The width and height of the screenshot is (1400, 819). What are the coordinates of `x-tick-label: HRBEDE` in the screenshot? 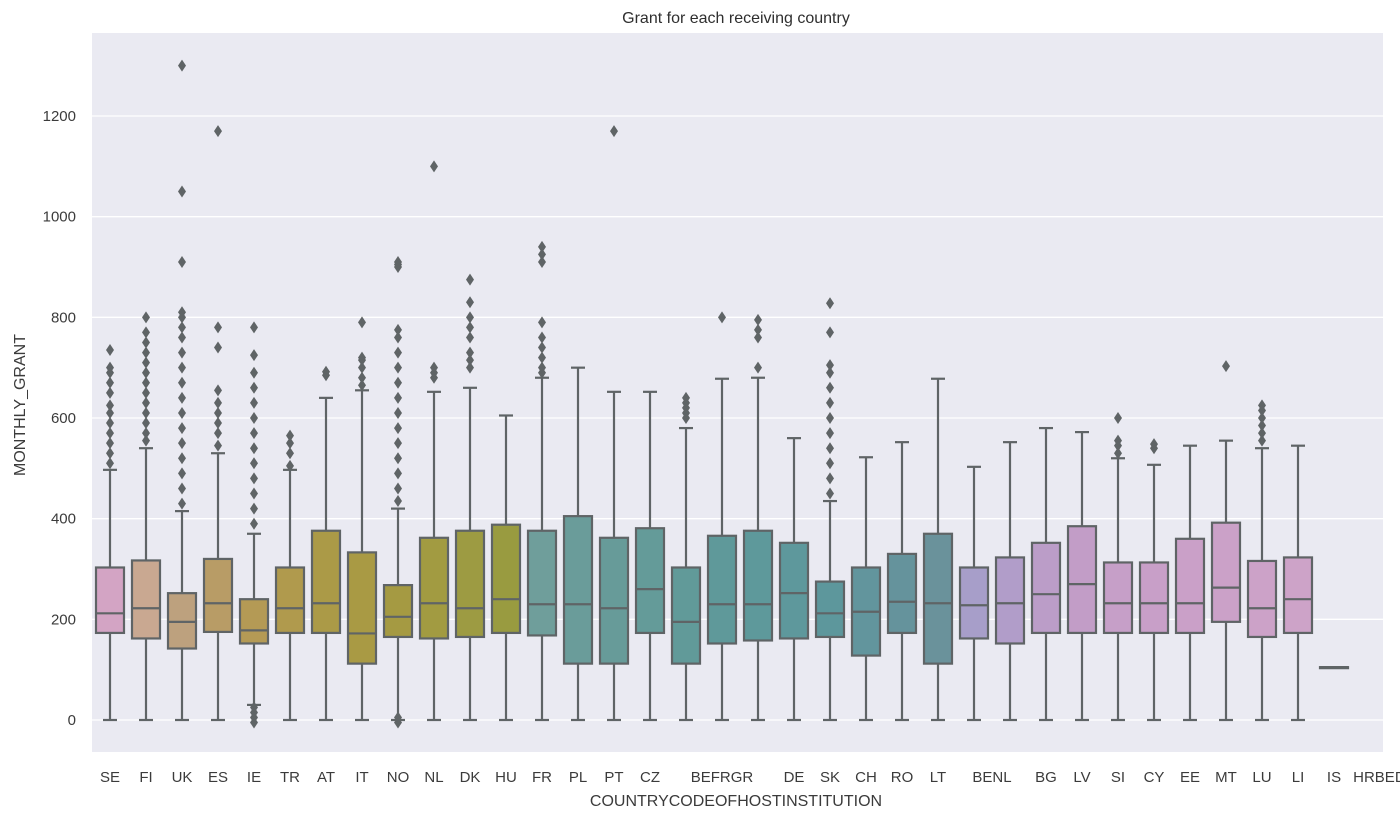 It's located at (1376, 777).